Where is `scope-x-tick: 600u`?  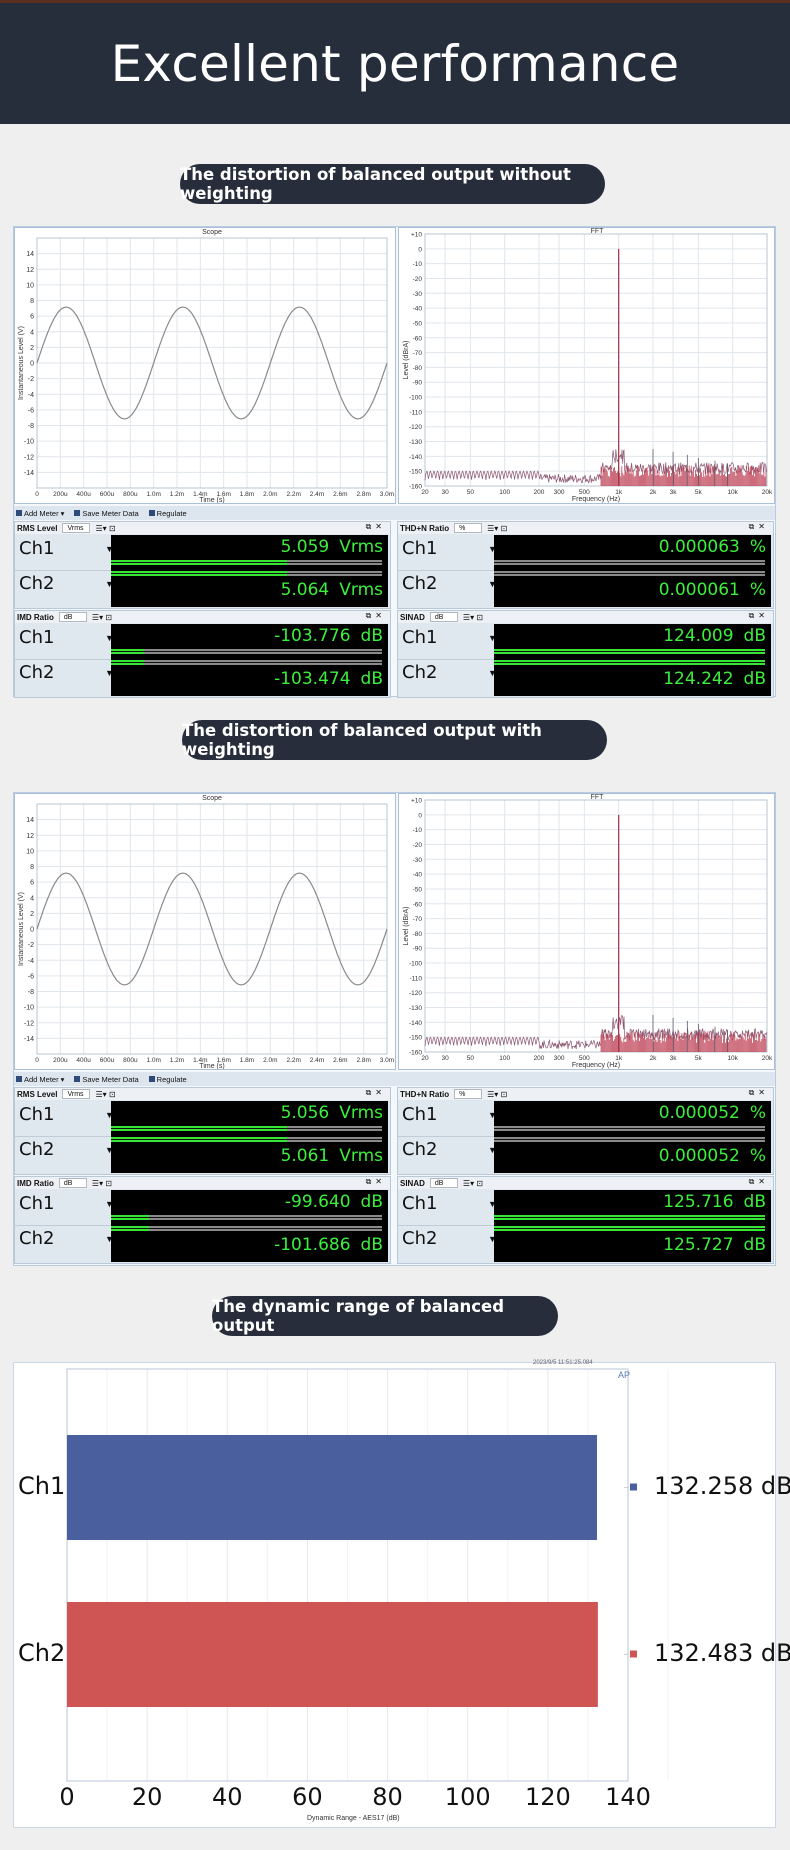 scope-x-tick: 600u is located at coordinates (107, 1060).